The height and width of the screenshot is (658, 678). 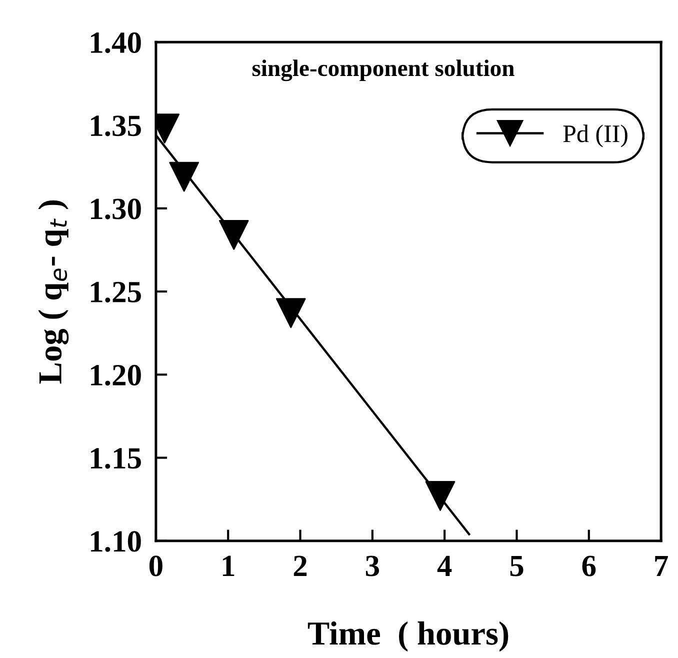 I want to click on y-axis-title: Log ( q$_{e}$- q$_{t}$ ), so click(x=53, y=292).